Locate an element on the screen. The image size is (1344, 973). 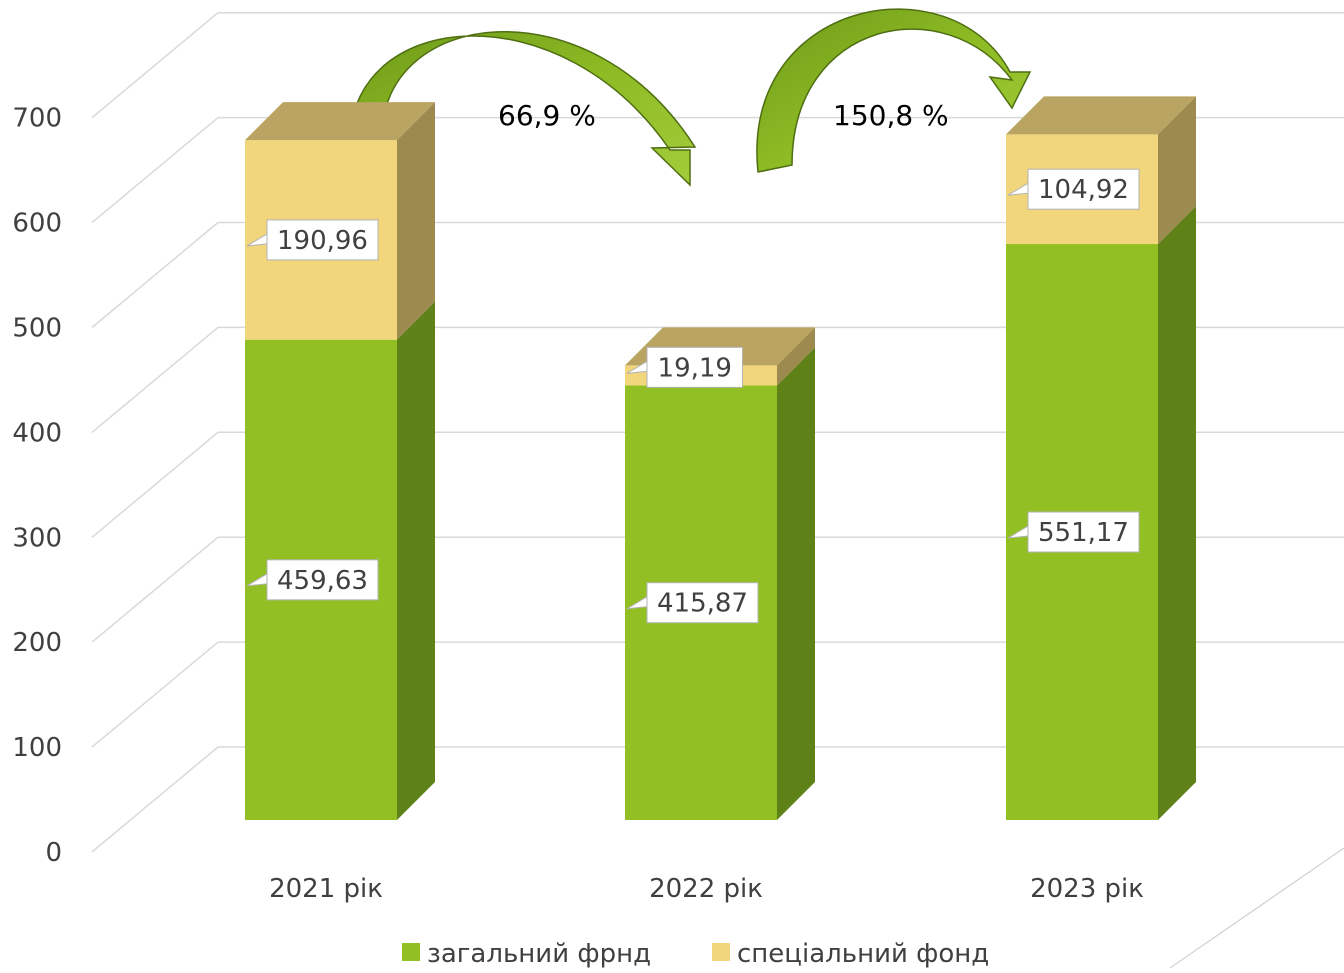
y-tick-label: 400 is located at coordinates (37, 433).